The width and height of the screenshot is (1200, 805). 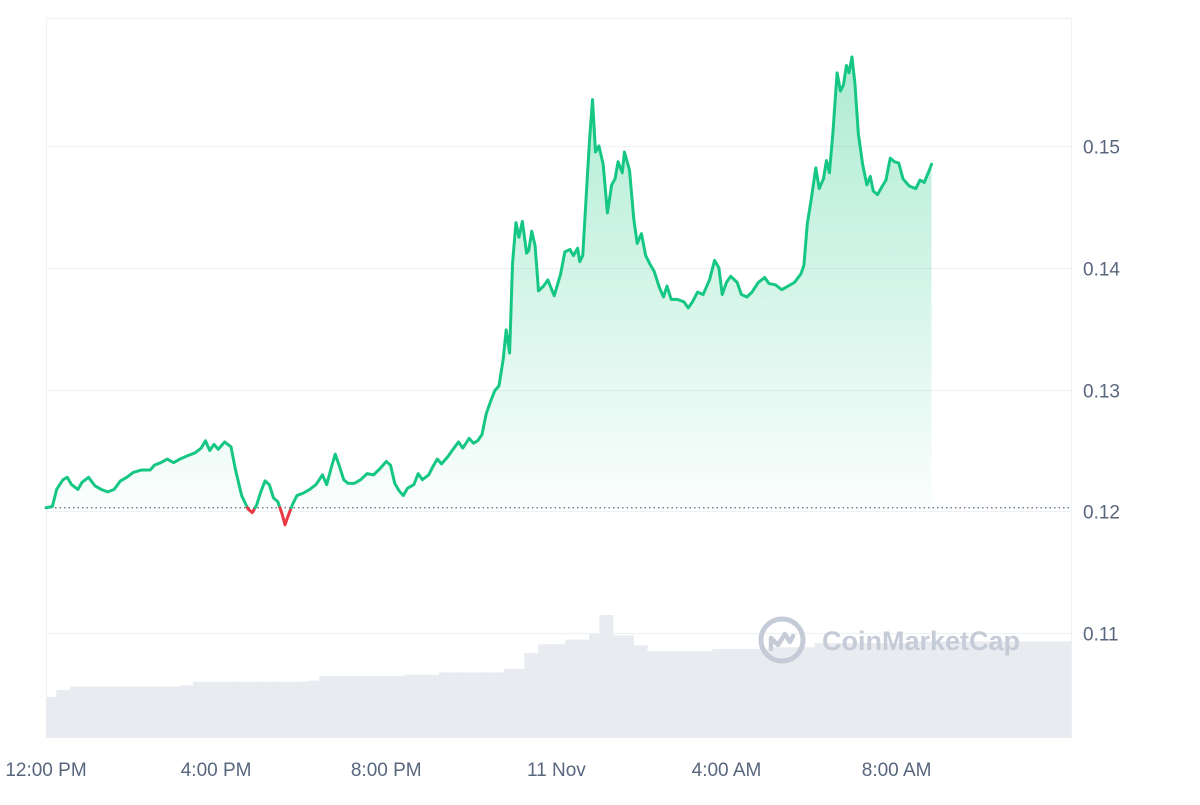 I want to click on x-tick-label: 8:00 PM, so click(x=386, y=770).